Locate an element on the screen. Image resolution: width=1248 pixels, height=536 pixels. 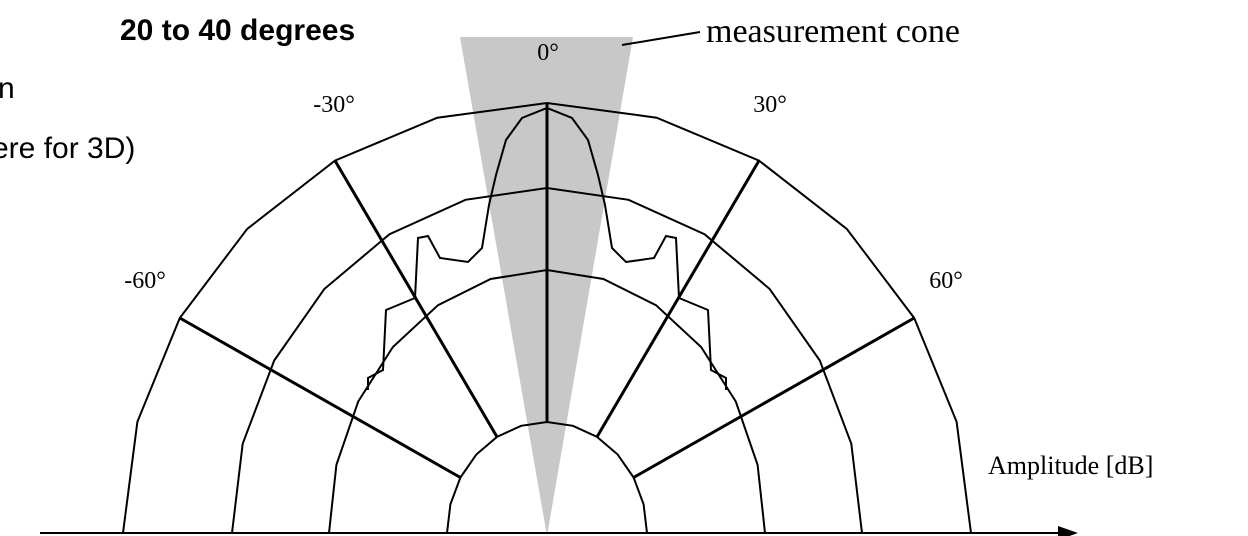
cone-pointer is located at coordinates (661, 38).